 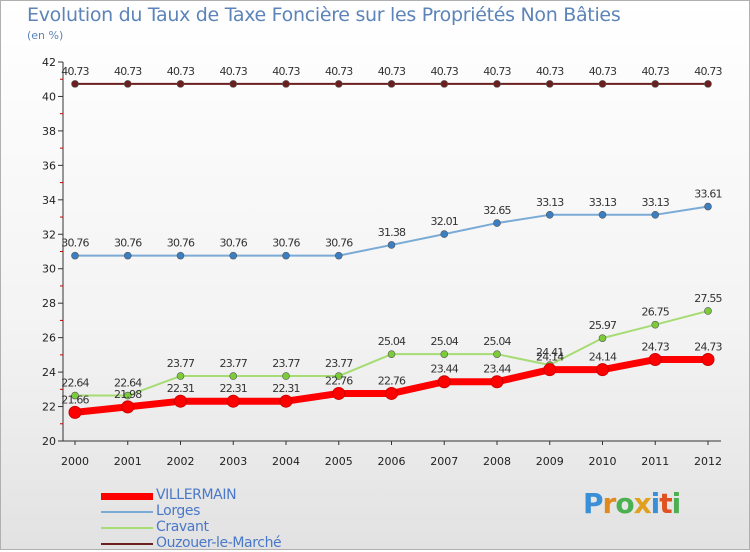 I want to click on x-tick-label: 2002, so click(x=181, y=461).